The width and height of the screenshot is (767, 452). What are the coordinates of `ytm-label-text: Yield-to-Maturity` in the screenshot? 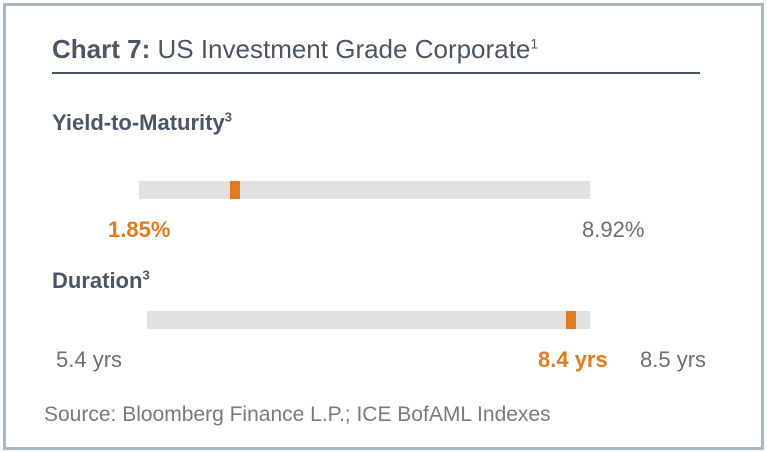 It's located at (138, 122).